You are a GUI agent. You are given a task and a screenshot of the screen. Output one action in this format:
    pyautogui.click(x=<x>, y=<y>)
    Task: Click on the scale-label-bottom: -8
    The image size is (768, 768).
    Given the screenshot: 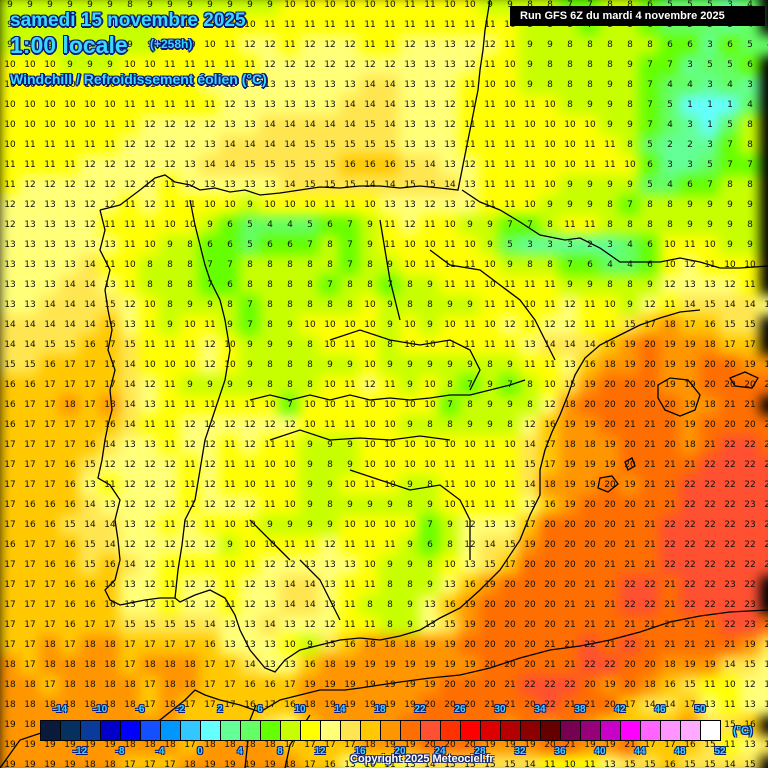 What is the action you would take?
    pyautogui.click(x=120, y=751)
    